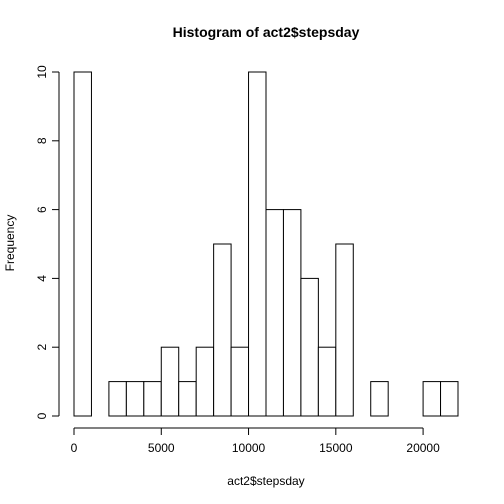  What do you see at coordinates (266, 32) in the screenshot?
I see `chart-title: Histogram of act2$stepsday` at bounding box center [266, 32].